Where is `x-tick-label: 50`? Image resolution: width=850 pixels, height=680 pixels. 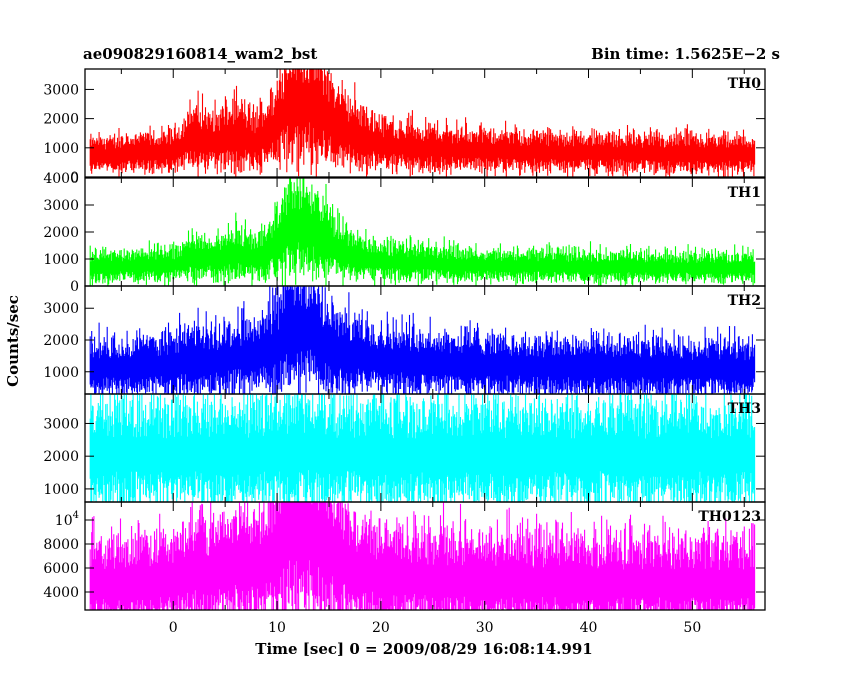
x-tick-label: 50 is located at coordinates (692, 628).